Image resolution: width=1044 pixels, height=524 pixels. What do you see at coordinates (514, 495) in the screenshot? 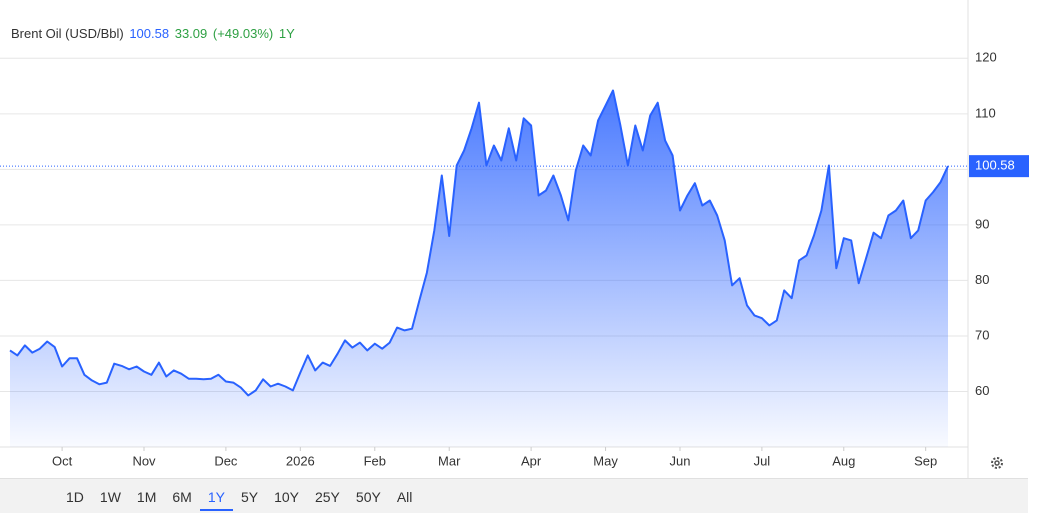
I see `range-bar: 1D 1W 1M 6M 1Y 5Y 10Y 25Y 50Y All` at bounding box center [514, 495].